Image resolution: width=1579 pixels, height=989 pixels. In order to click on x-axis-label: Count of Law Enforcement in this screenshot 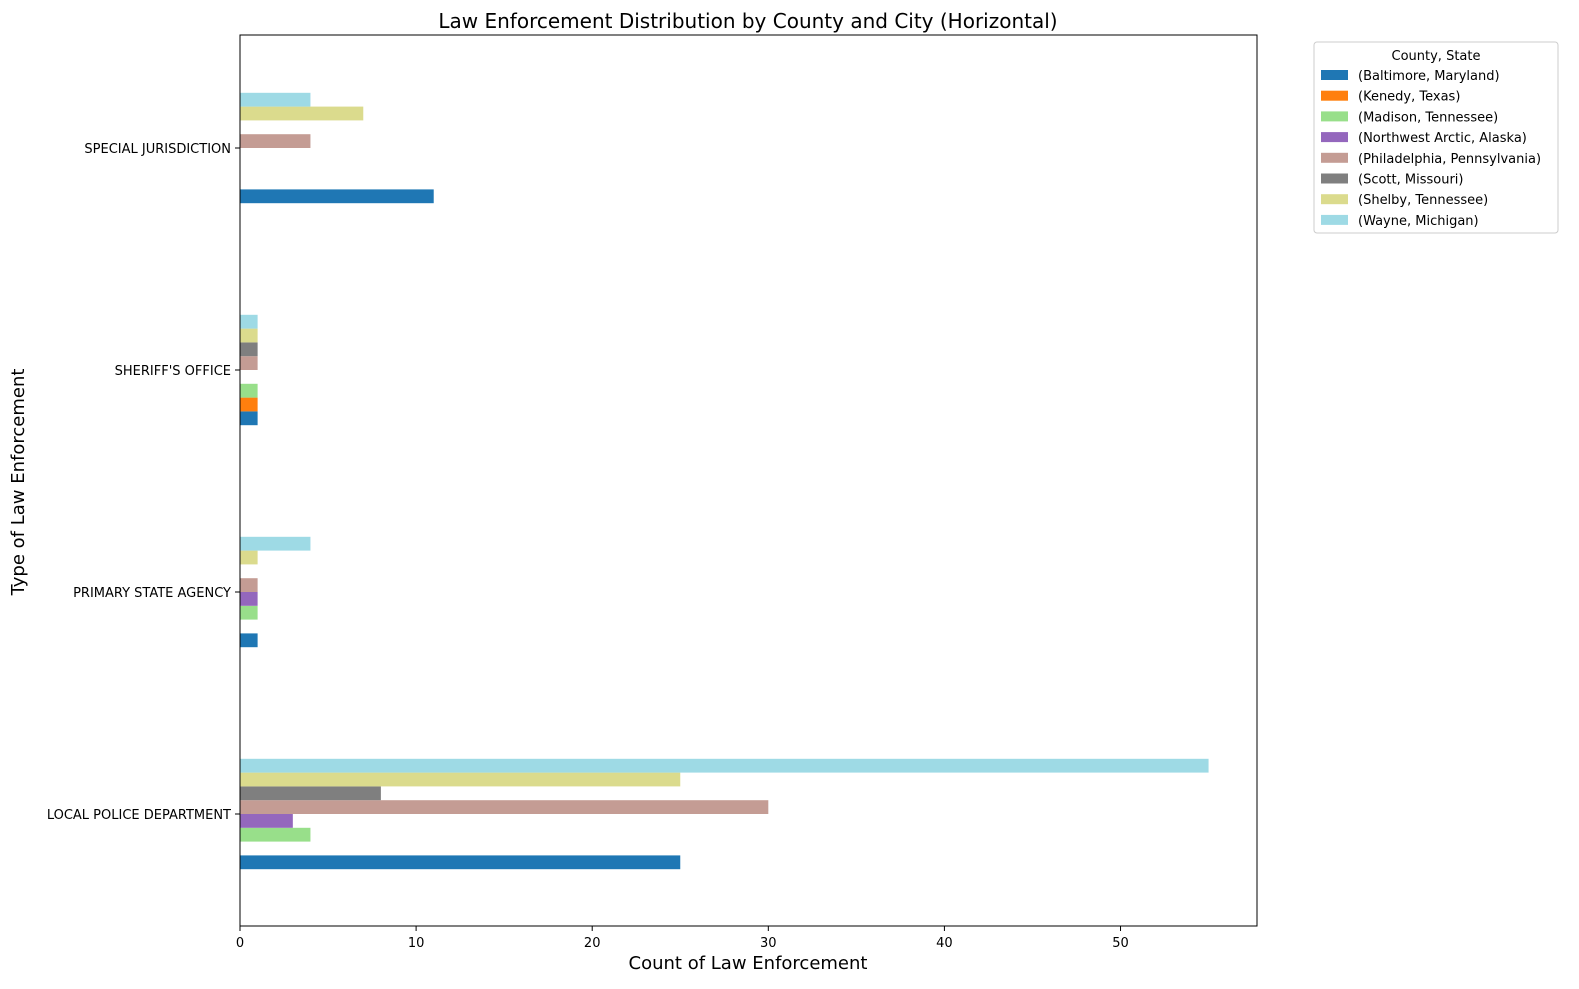, I will do `click(748, 963)`.